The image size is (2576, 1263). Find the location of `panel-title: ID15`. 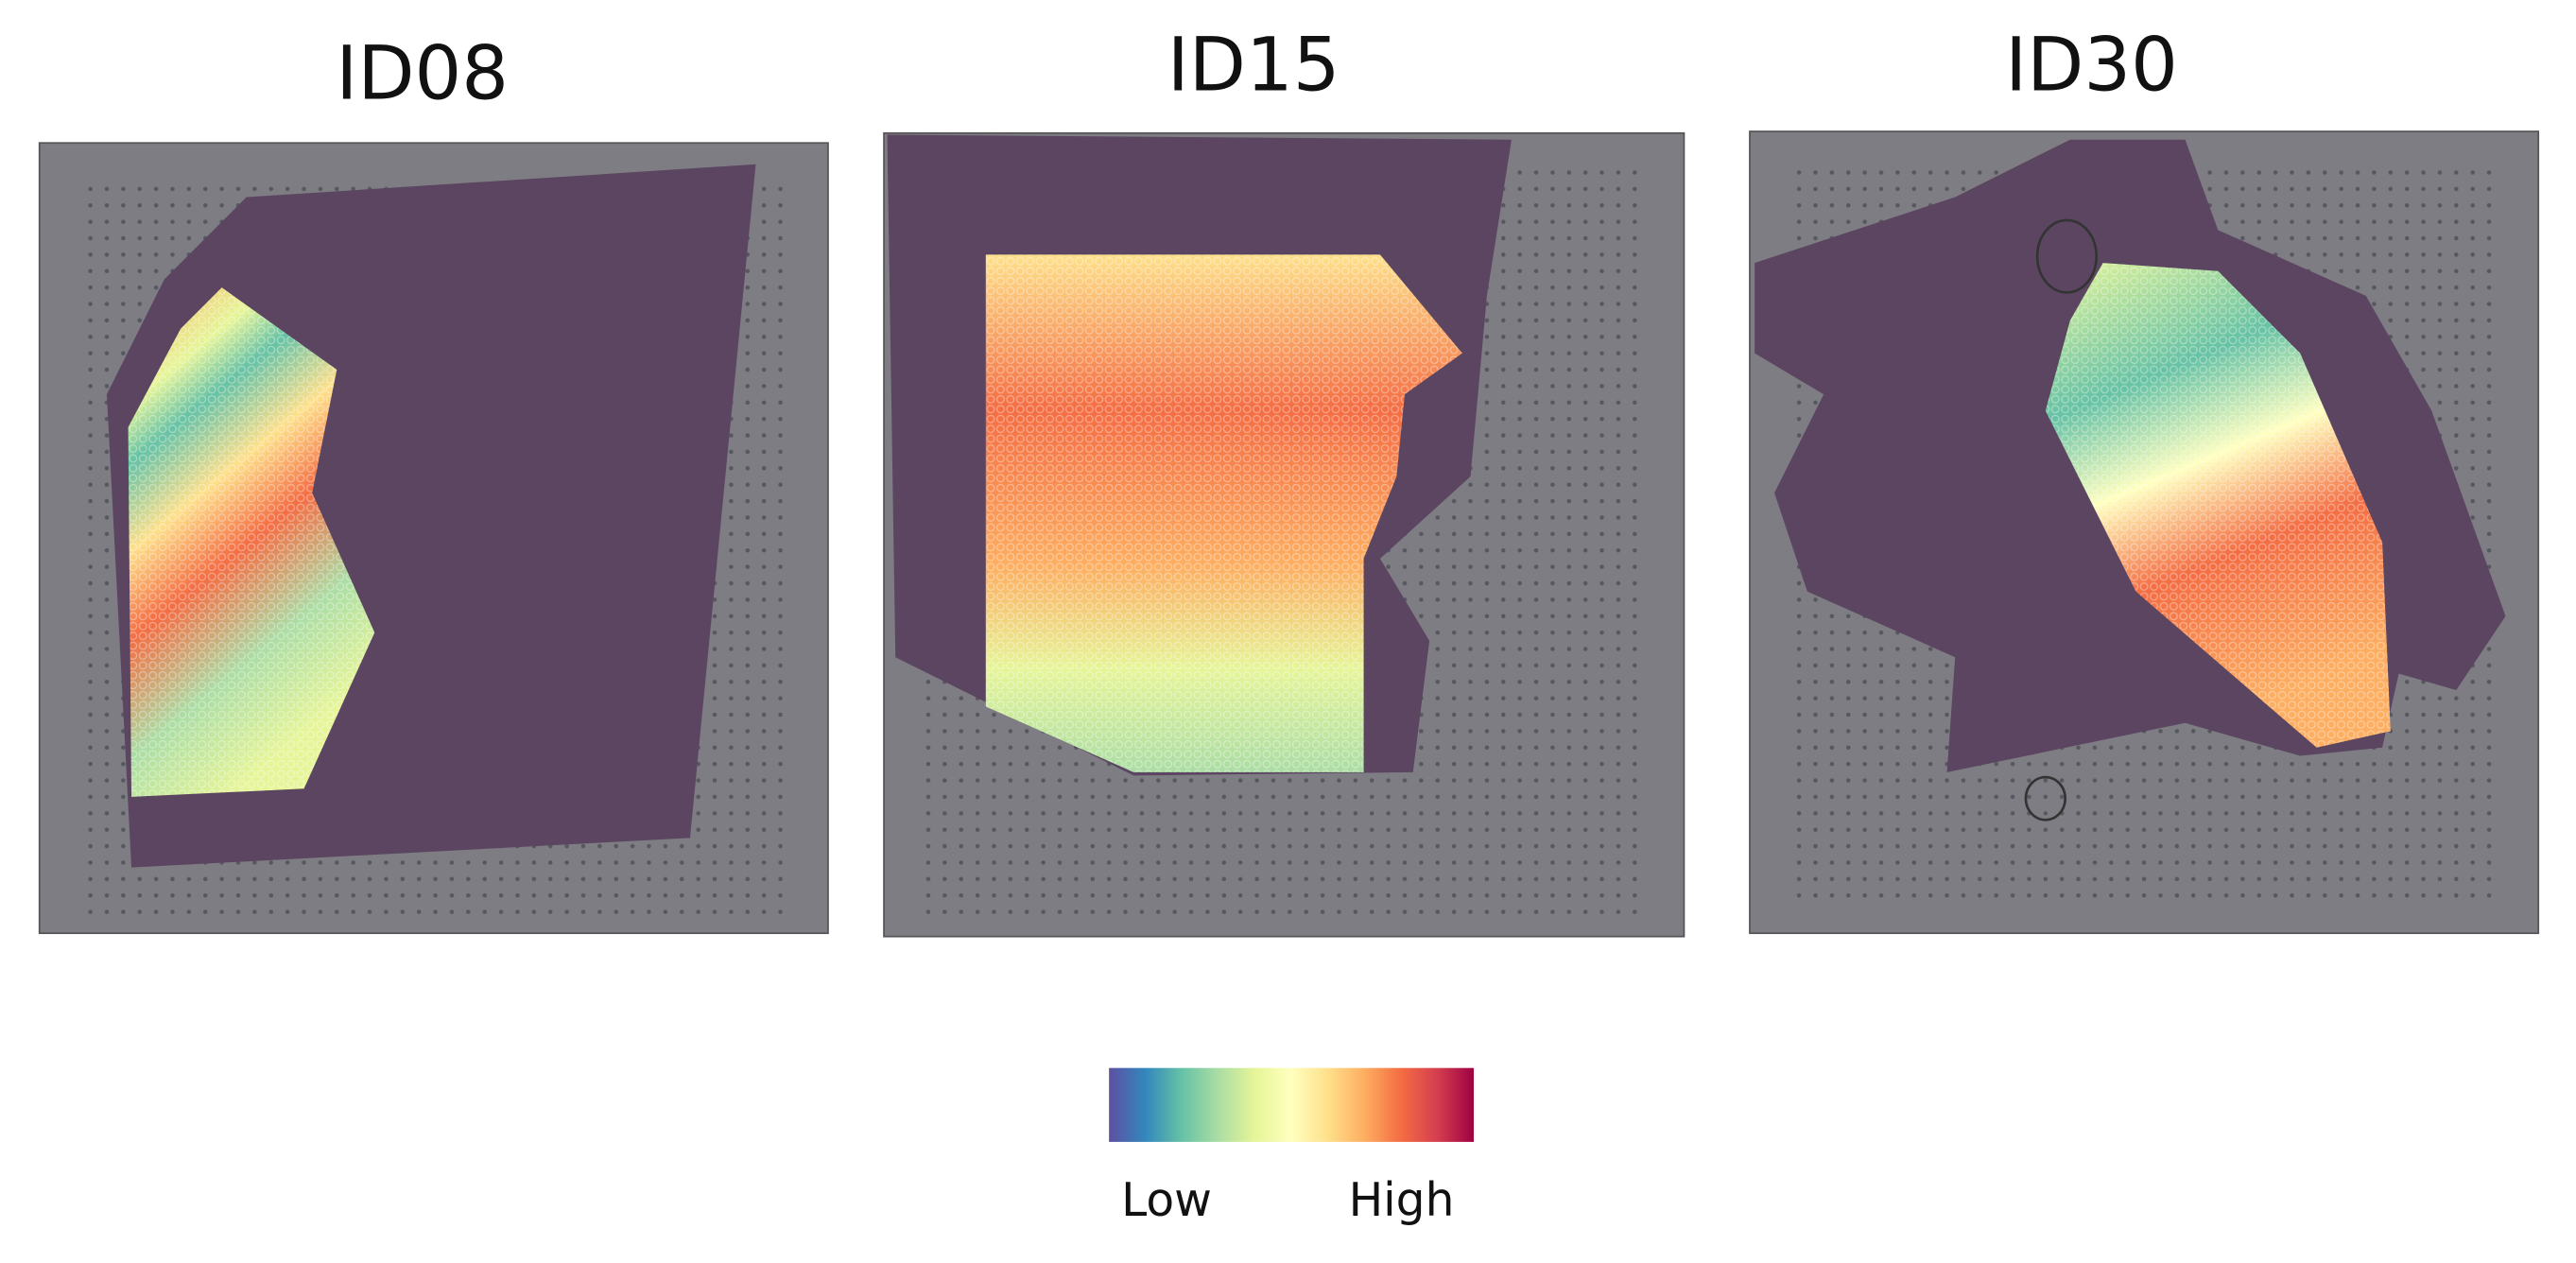

panel-title: ID15 is located at coordinates (1253, 66).